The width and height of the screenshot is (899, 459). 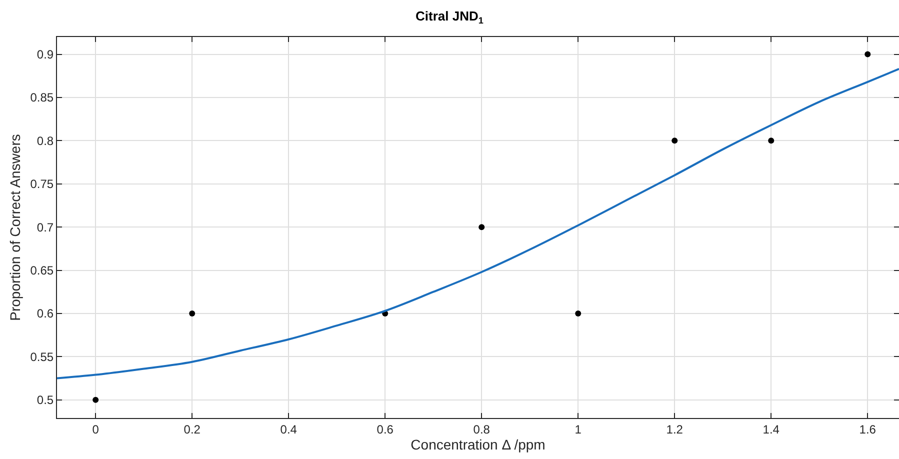 I want to click on x-tick-label: 1.4, so click(x=771, y=429).